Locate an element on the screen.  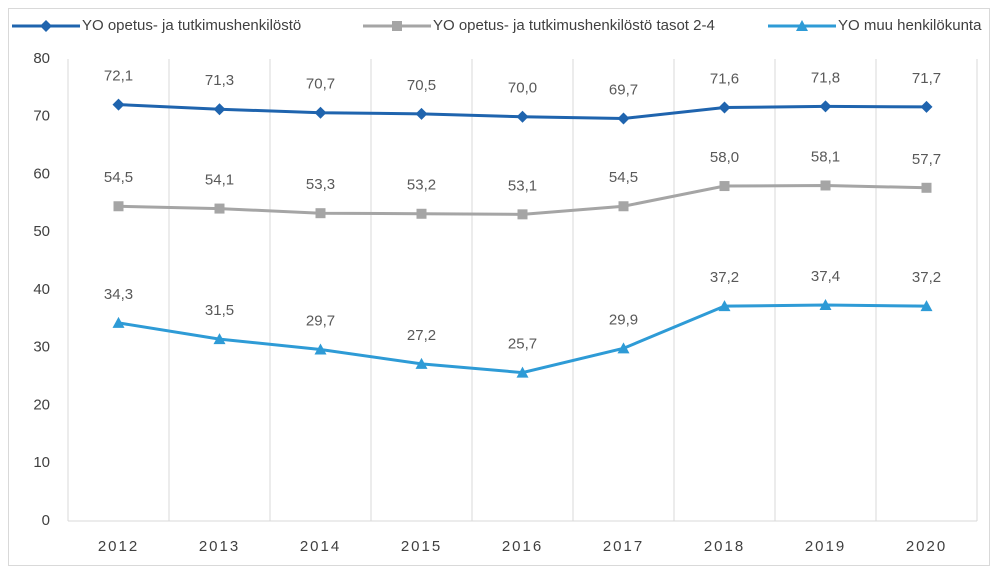
data-label: 25,7 is located at coordinates (522, 344).